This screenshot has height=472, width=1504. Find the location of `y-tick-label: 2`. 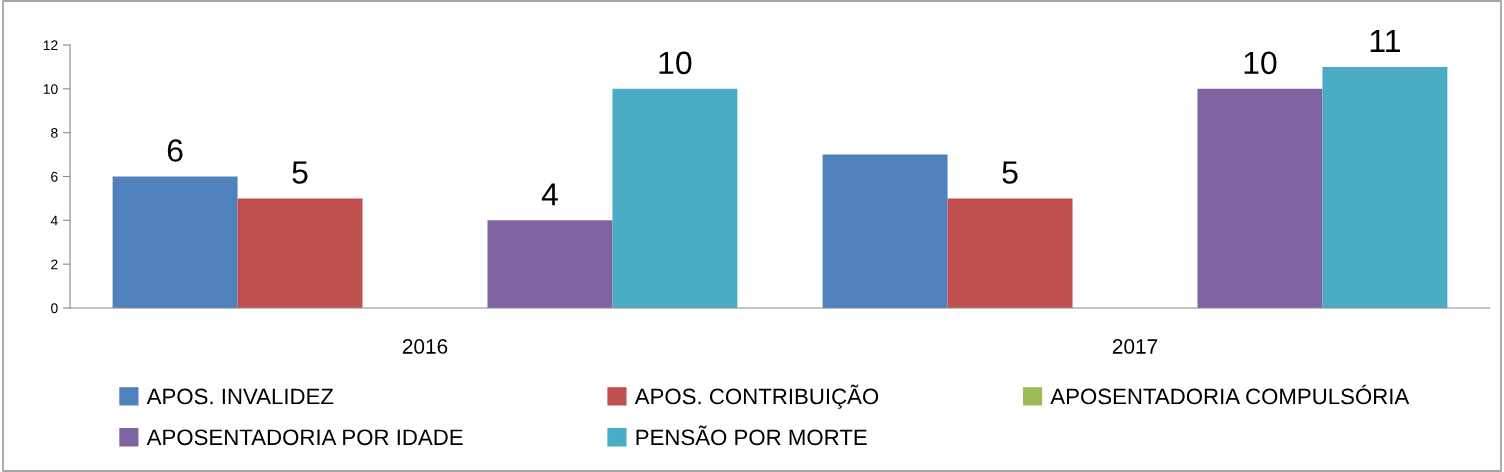

y-tick-label: 2 is located at coordinates (54, 264).